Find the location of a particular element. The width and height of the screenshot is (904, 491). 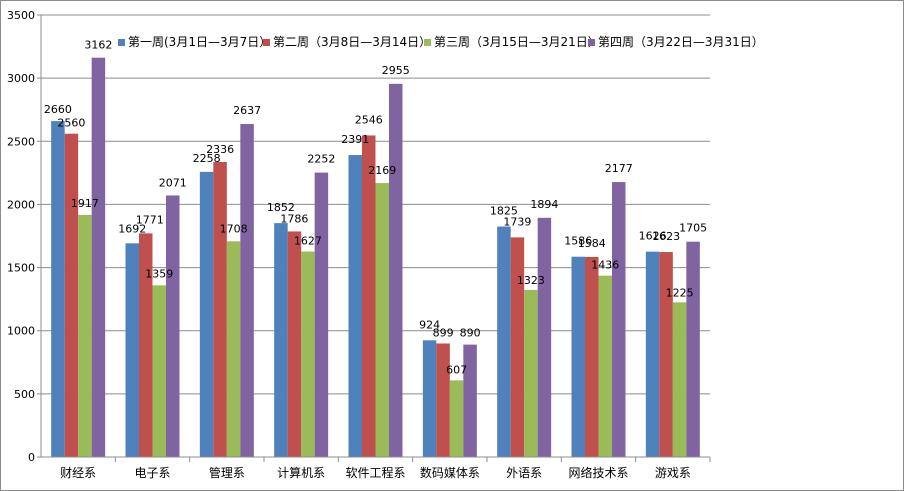

y-tick-label: 1500 is located at coordinates (21, 268).